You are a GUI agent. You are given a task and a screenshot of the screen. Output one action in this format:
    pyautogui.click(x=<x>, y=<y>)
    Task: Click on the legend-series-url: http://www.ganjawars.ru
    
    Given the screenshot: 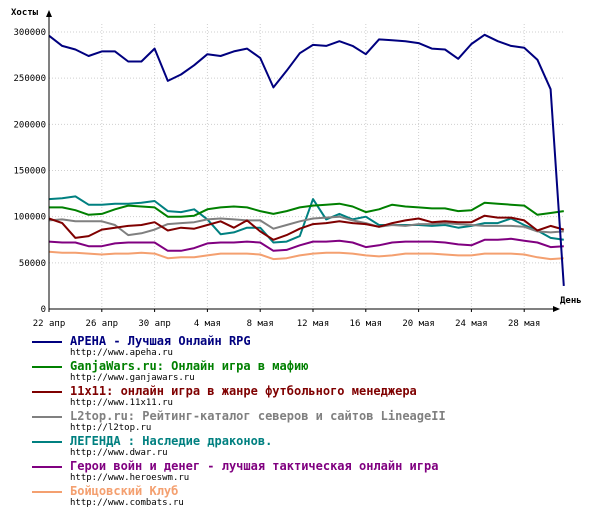 What is the action you would take?
    pyautogui.click(x=132, y=378)
    